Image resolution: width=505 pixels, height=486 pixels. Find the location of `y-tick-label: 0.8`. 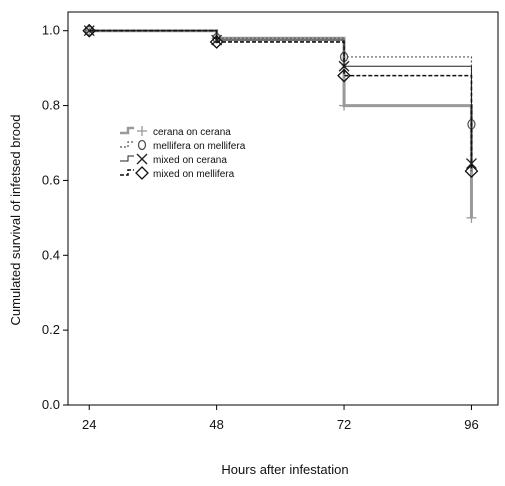

y-tick-label: 0.8 is located at coordinates (51, 105).